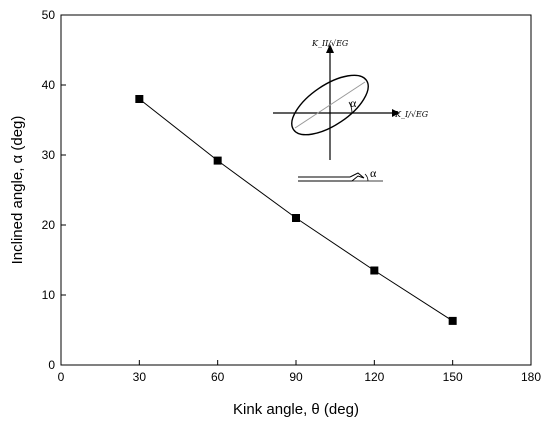  I want to click on x-tick-label: 60, so click(218, 377).